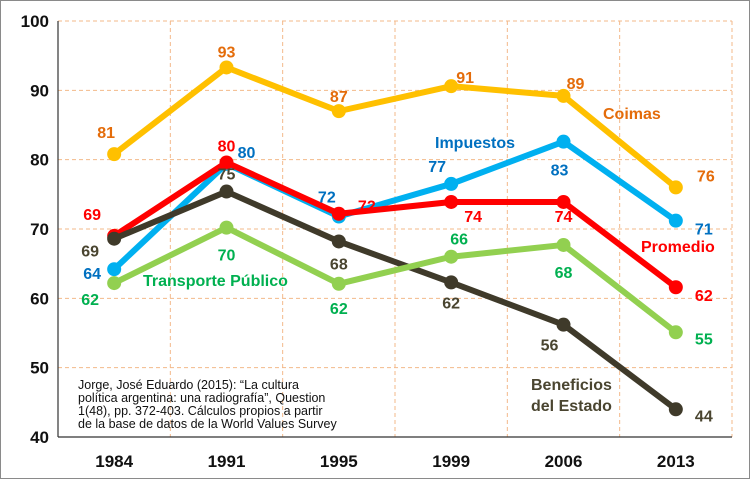 This screenshot has height=480, width=750. What do you see at coordinates (226, 67) in the screenshot?
I see `point-coimas-1991` at bounding box center [226, 67].